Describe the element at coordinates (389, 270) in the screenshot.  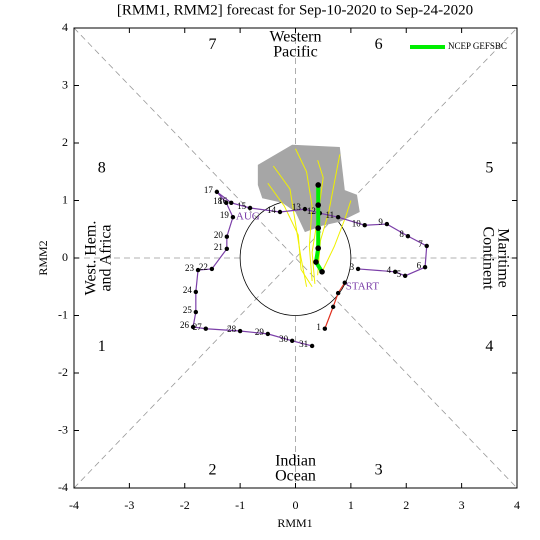
I see `day-label: 4` at that location.